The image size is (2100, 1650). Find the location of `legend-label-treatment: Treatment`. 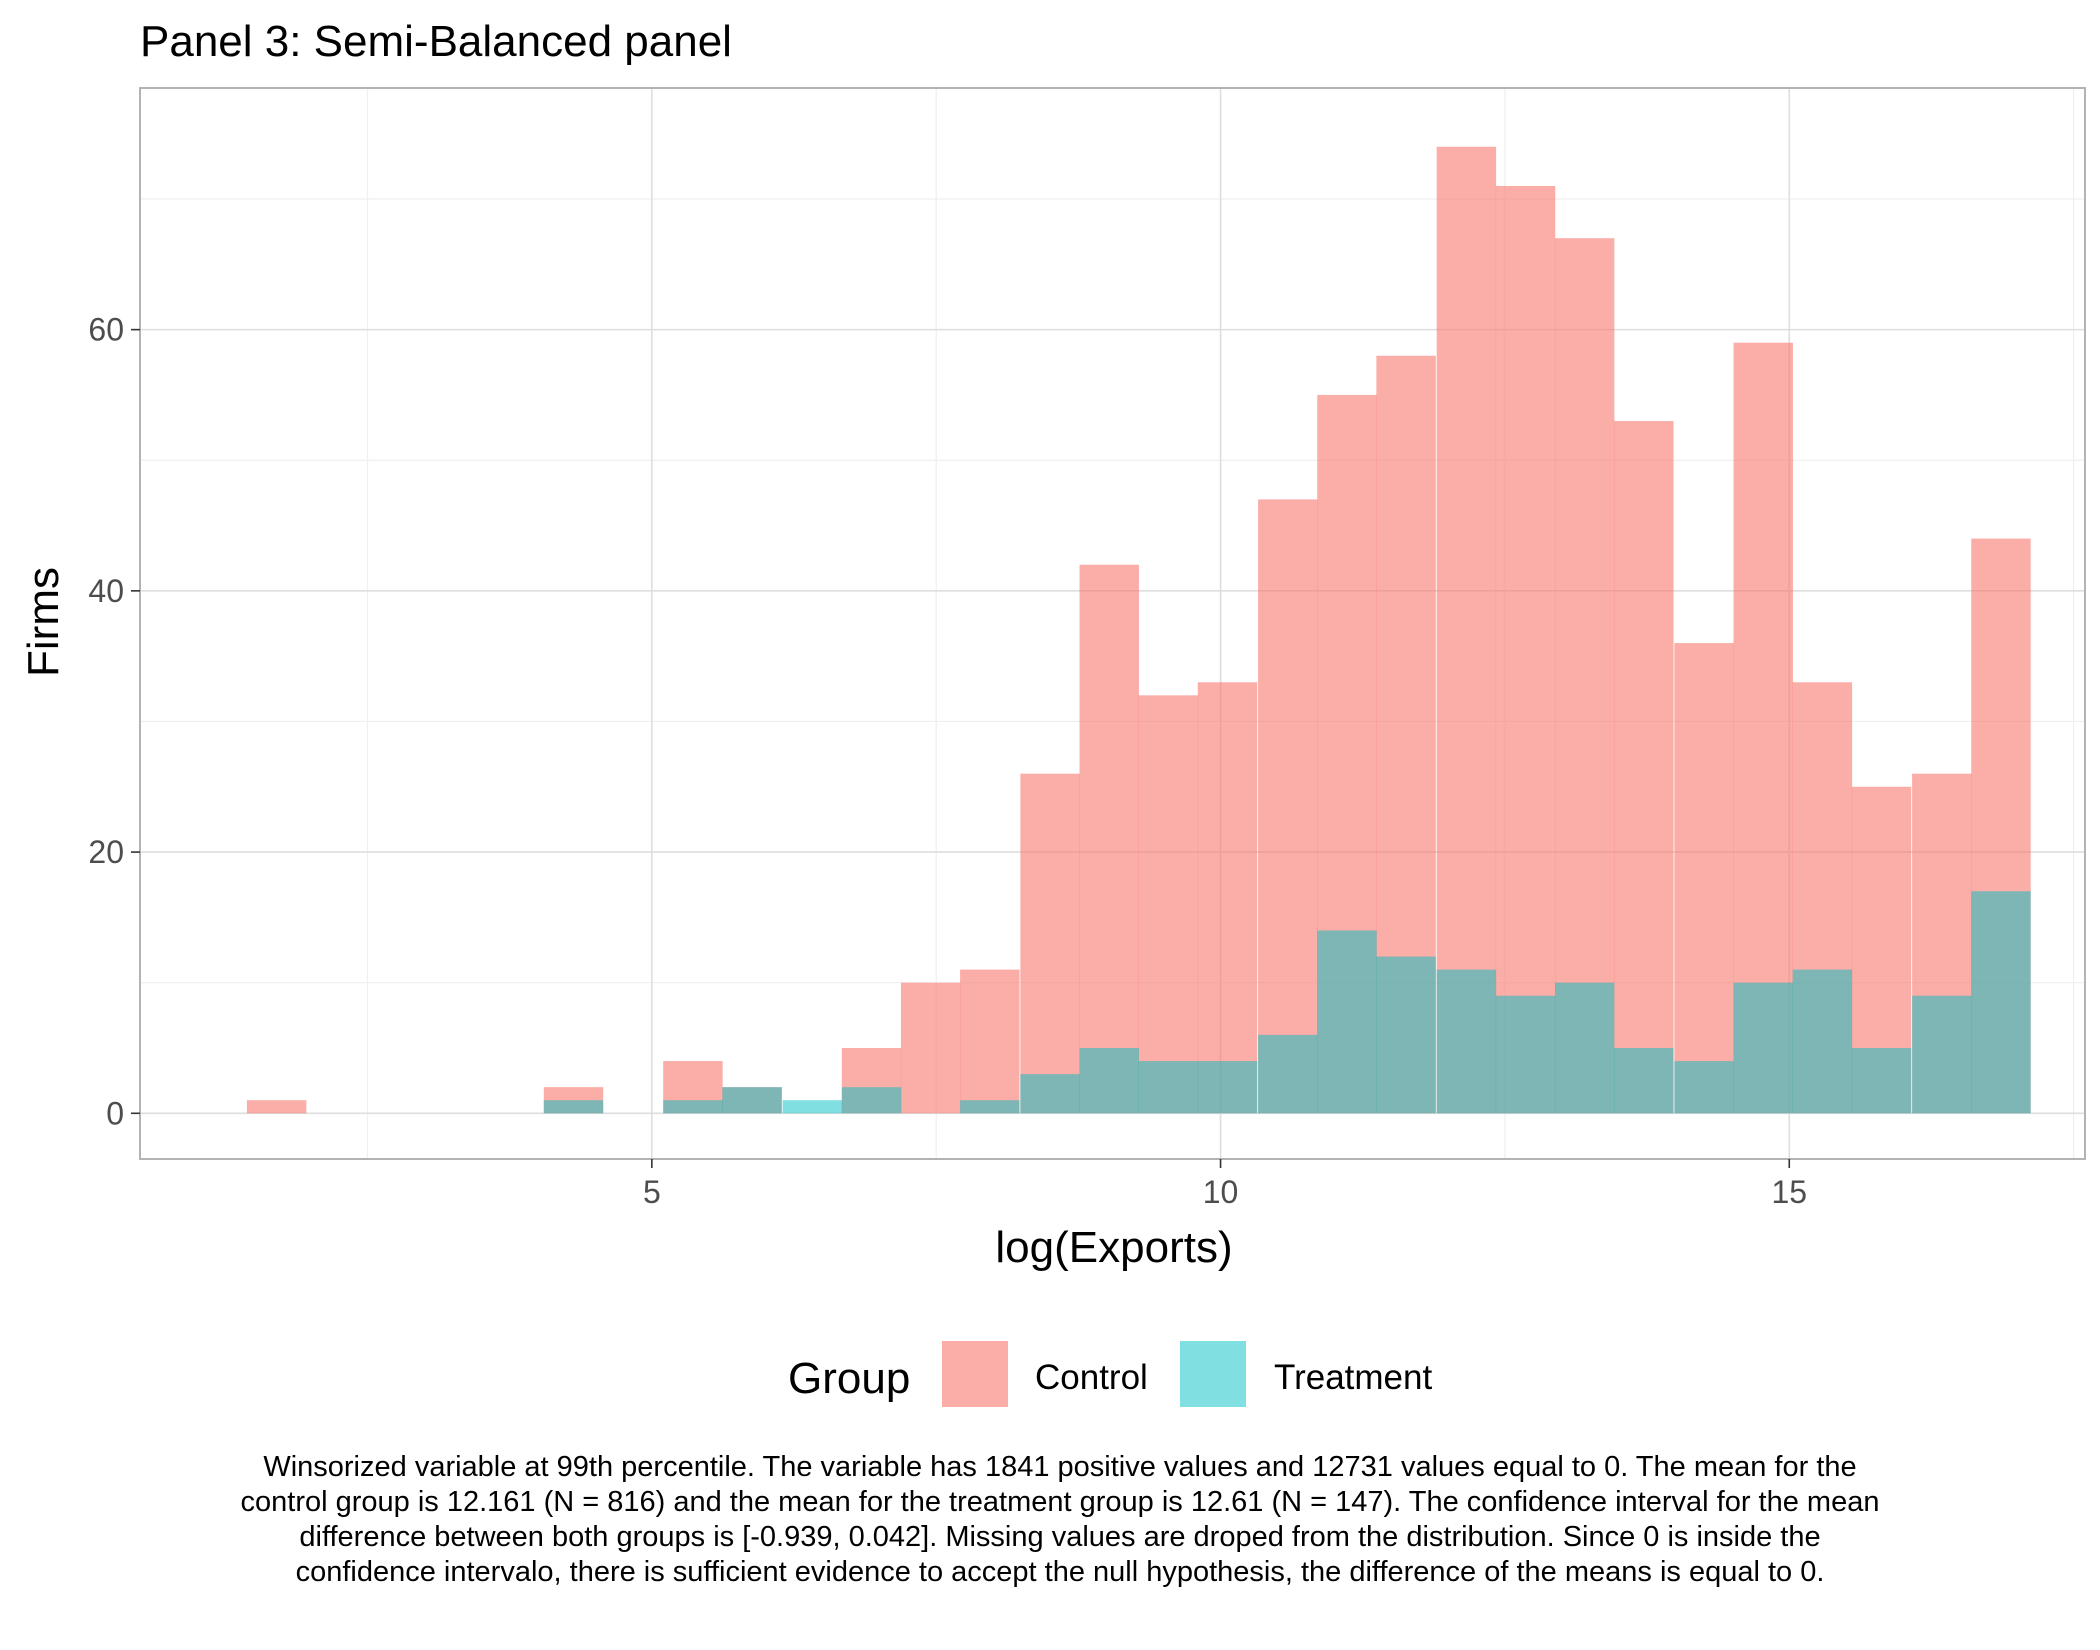

legend-label-treatment: Treatment is located at coordinates (1353, 1377).